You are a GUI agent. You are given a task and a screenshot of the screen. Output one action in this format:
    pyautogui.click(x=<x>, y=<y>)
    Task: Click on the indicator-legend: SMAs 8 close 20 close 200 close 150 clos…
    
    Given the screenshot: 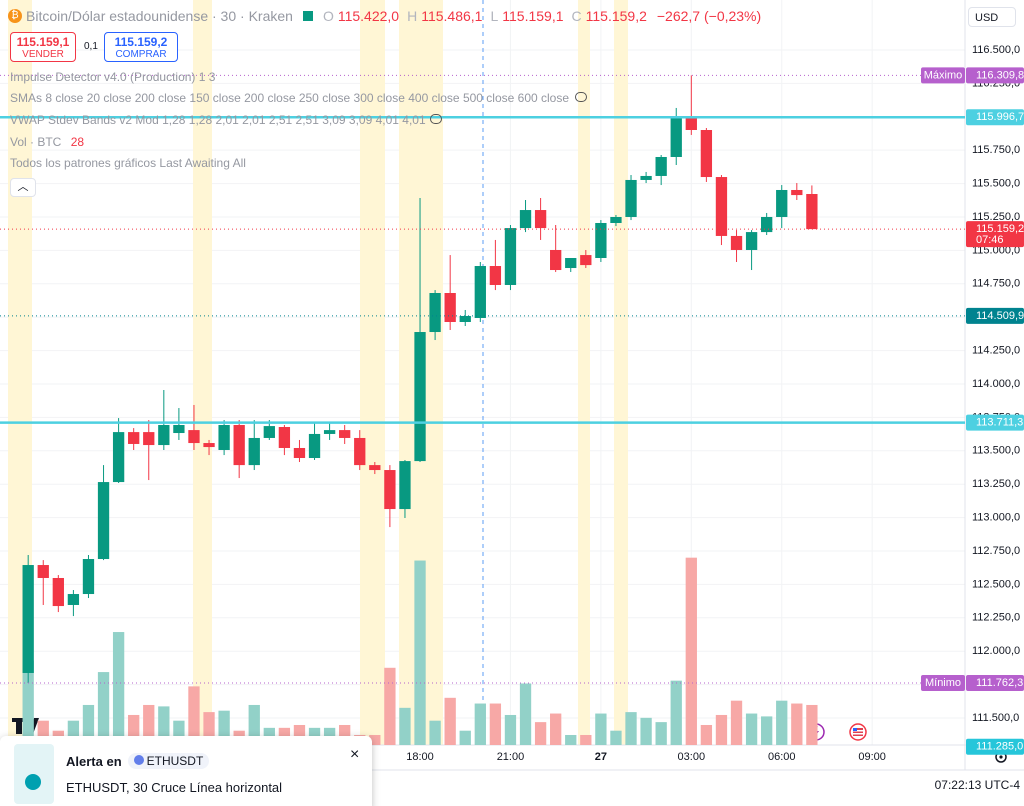 What is the action you would take?
    pyautogui.click(x=290, y=98)
    